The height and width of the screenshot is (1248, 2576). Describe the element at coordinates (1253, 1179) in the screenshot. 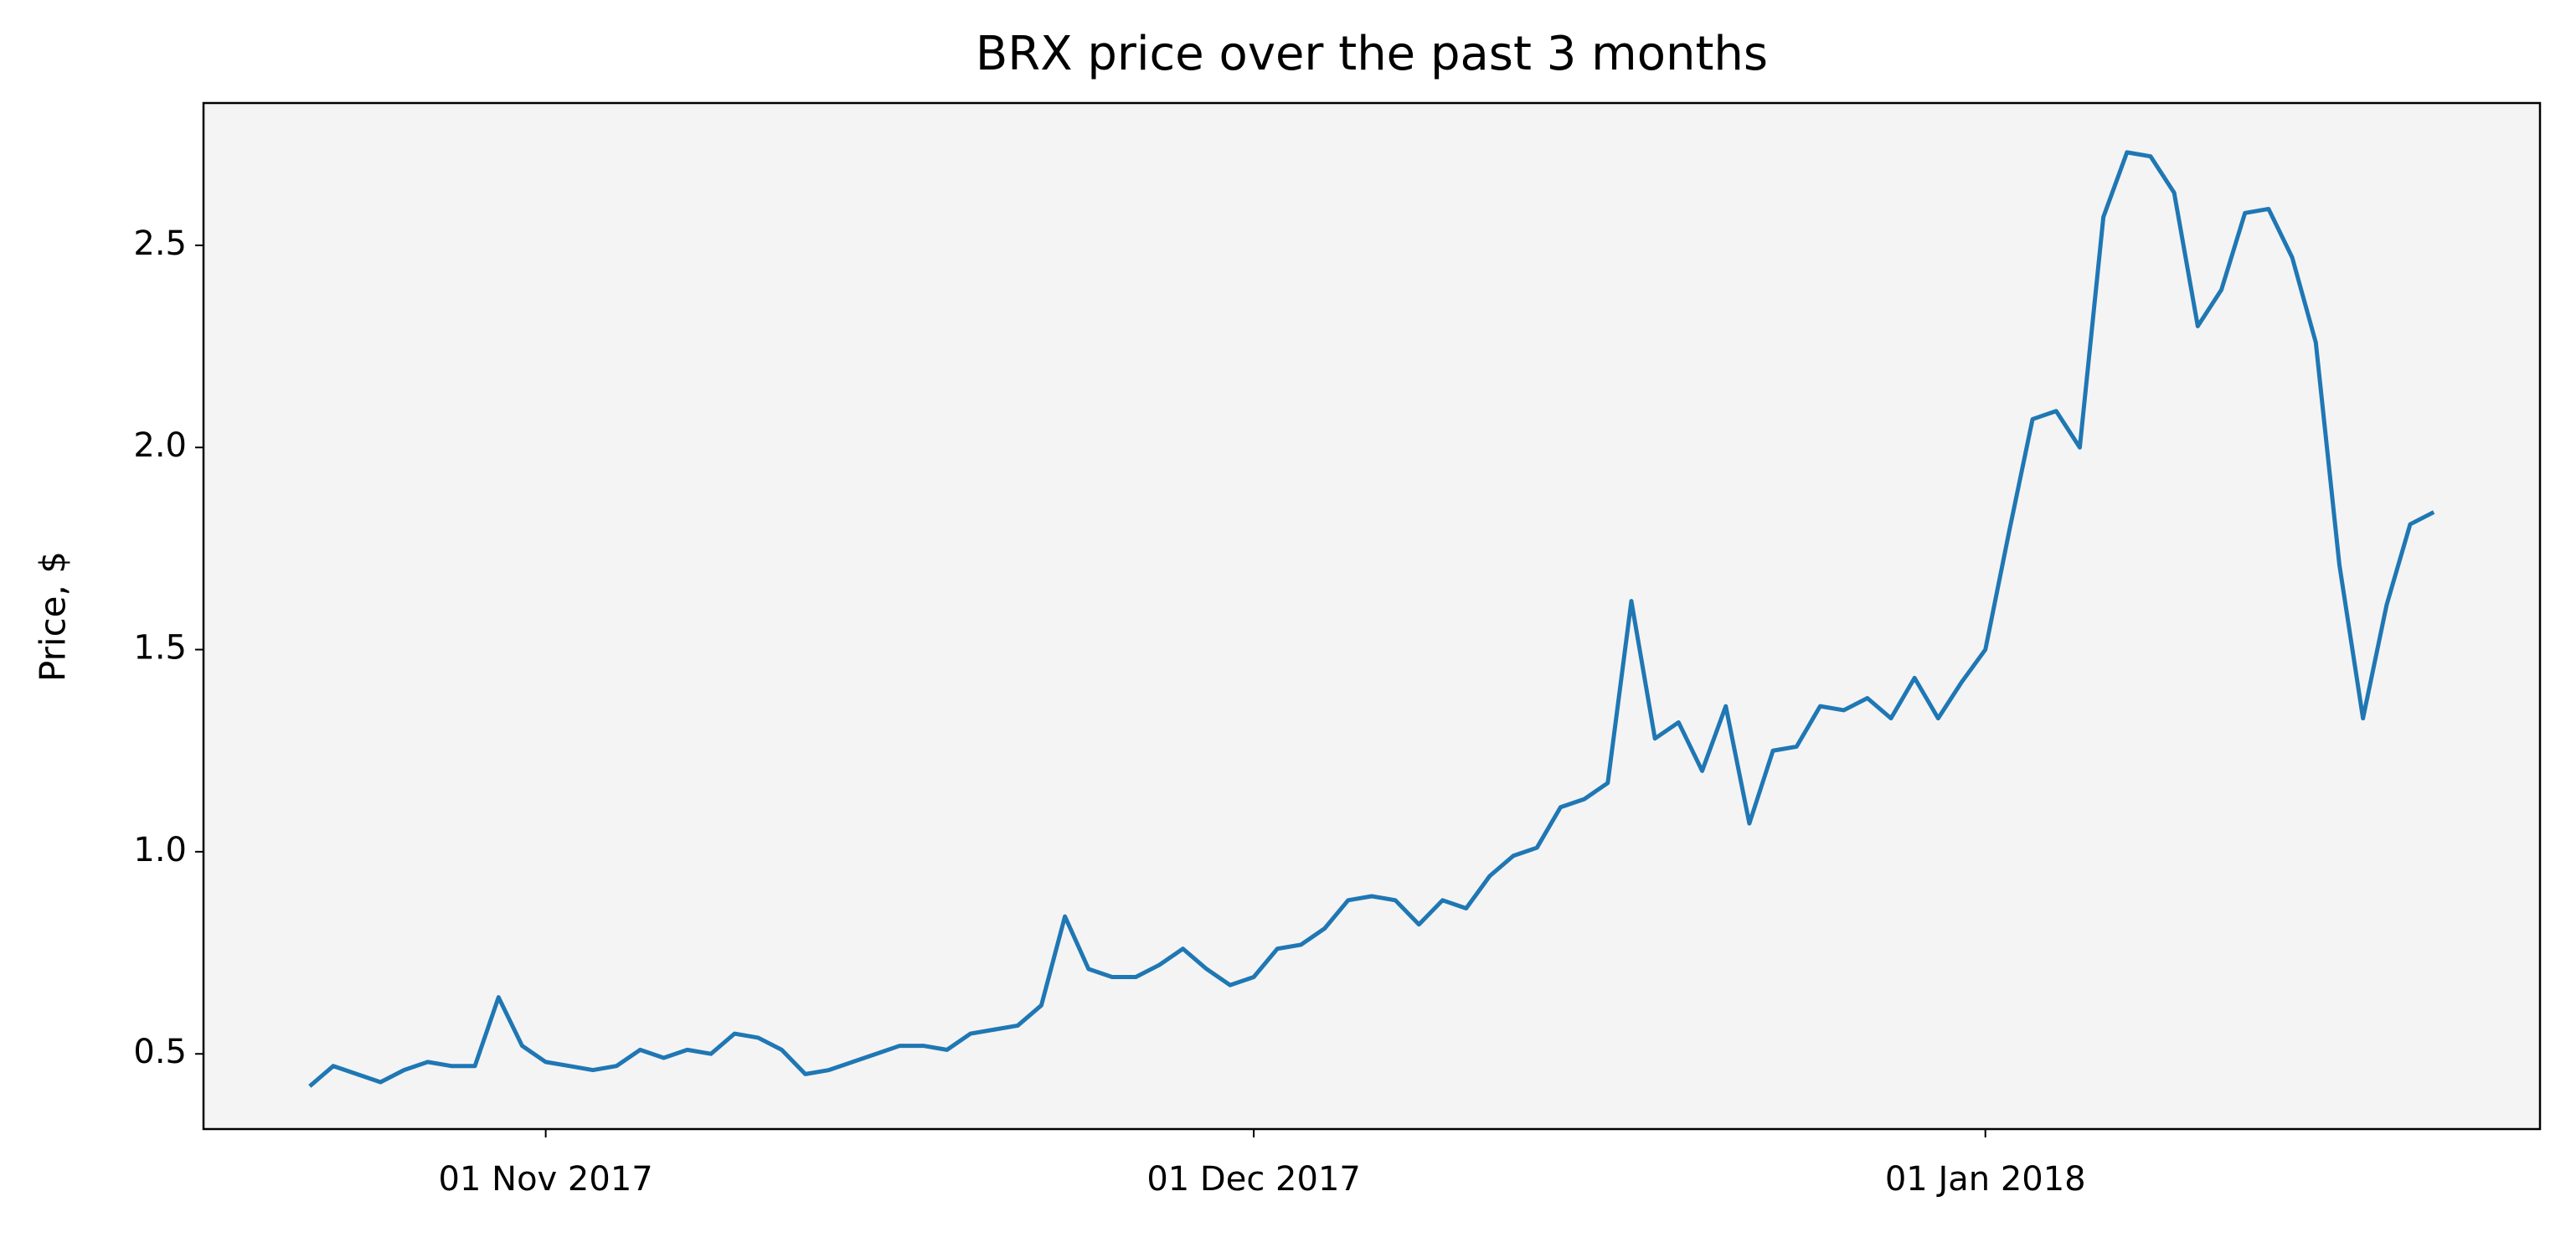

I see `x-tick-label: 01 Dec 2017` at that location.